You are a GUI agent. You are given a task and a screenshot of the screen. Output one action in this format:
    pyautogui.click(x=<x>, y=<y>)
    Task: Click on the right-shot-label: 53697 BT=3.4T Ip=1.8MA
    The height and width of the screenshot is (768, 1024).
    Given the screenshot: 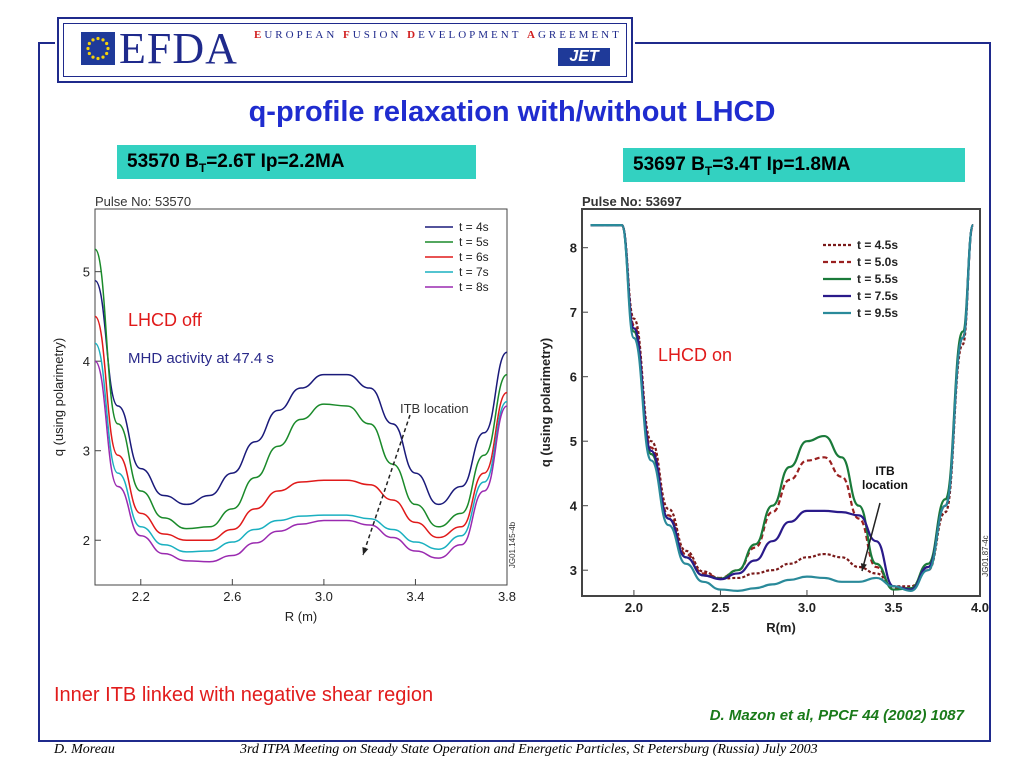 What is the action you would take?
    pyautogui.click(x=794, y=165)
    